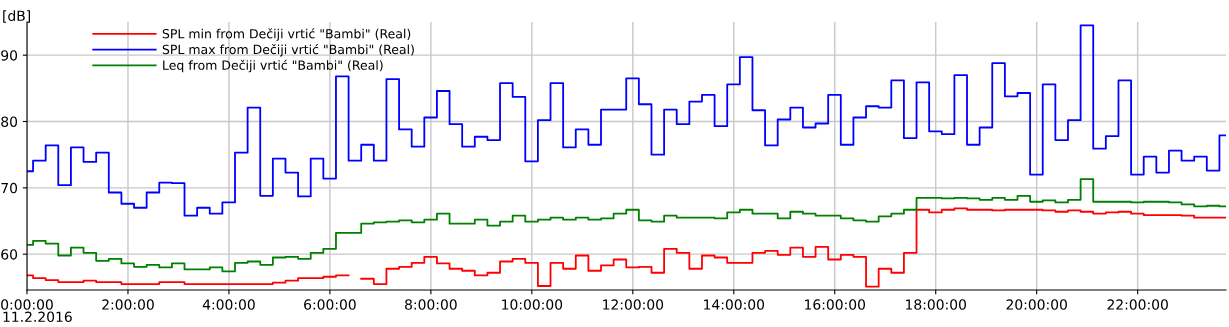  What do you see at coordinates (330, 304) in the screenshot?
I see `x-tick-label: 6:00:00` at bounding box center [330, 304].